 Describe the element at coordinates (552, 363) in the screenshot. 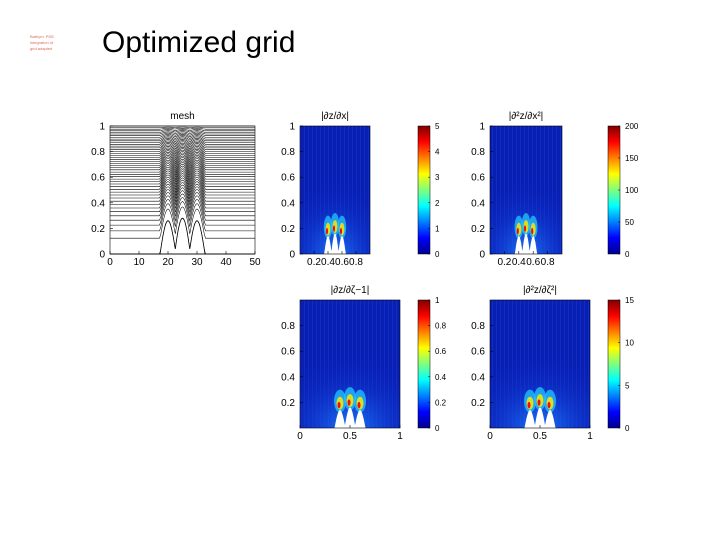

I see `chart-panel: 0 5 10 15 |∂²z/∂ζ²| 0 0.5 1 0.2 0.4 0.6 0.8` at that location.